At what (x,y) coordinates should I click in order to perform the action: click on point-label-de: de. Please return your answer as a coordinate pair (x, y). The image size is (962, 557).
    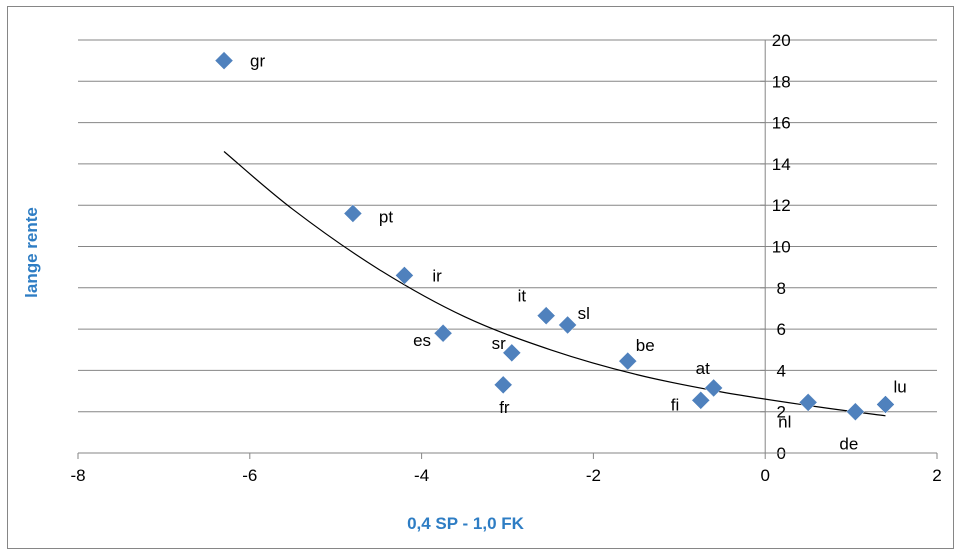
    Looking at the image, I should click on (848, 444).